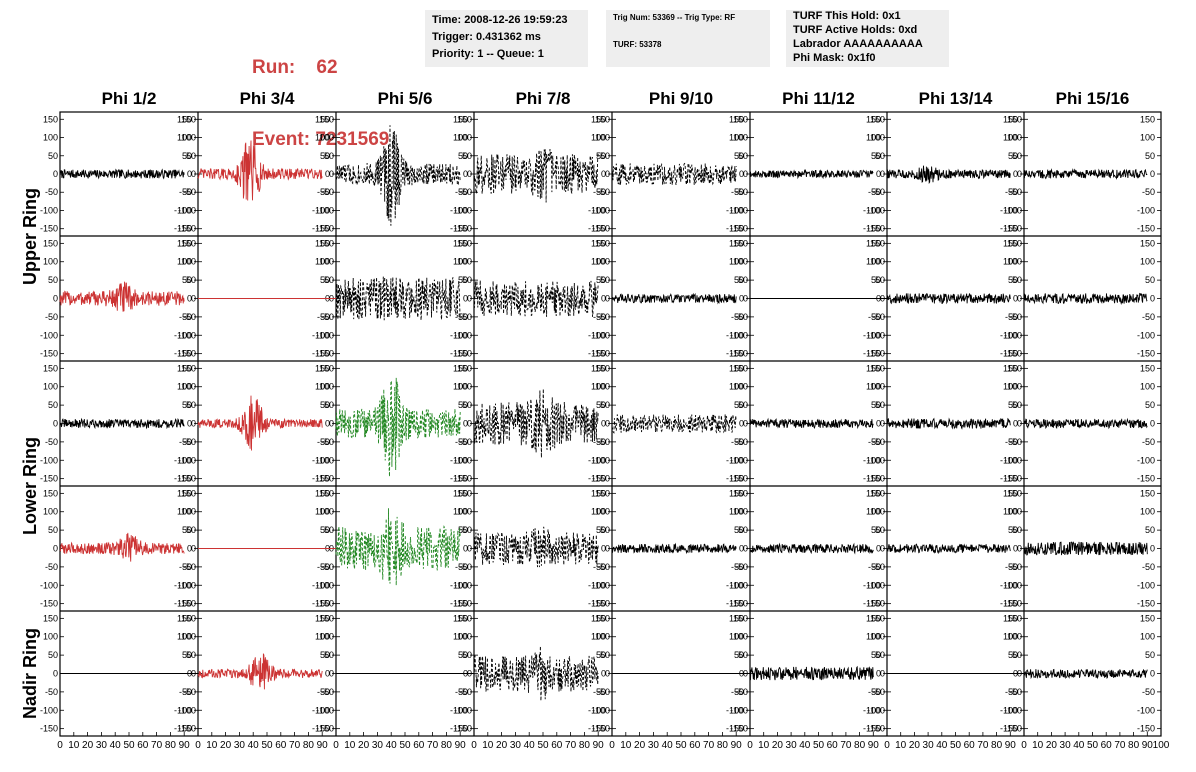 The image size is (1196, 772). I want to click on x-tick-label: 90, so click(599, 745).